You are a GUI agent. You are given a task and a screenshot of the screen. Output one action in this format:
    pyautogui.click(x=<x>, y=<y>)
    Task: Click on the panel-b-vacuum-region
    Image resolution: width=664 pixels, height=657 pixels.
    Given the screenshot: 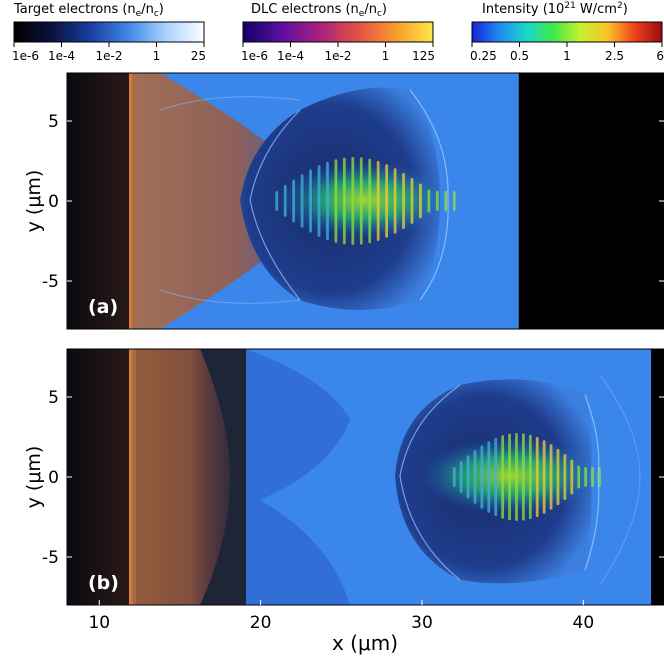 What is the action you would take?
    pyautogui.click(x=657, y=477)
    